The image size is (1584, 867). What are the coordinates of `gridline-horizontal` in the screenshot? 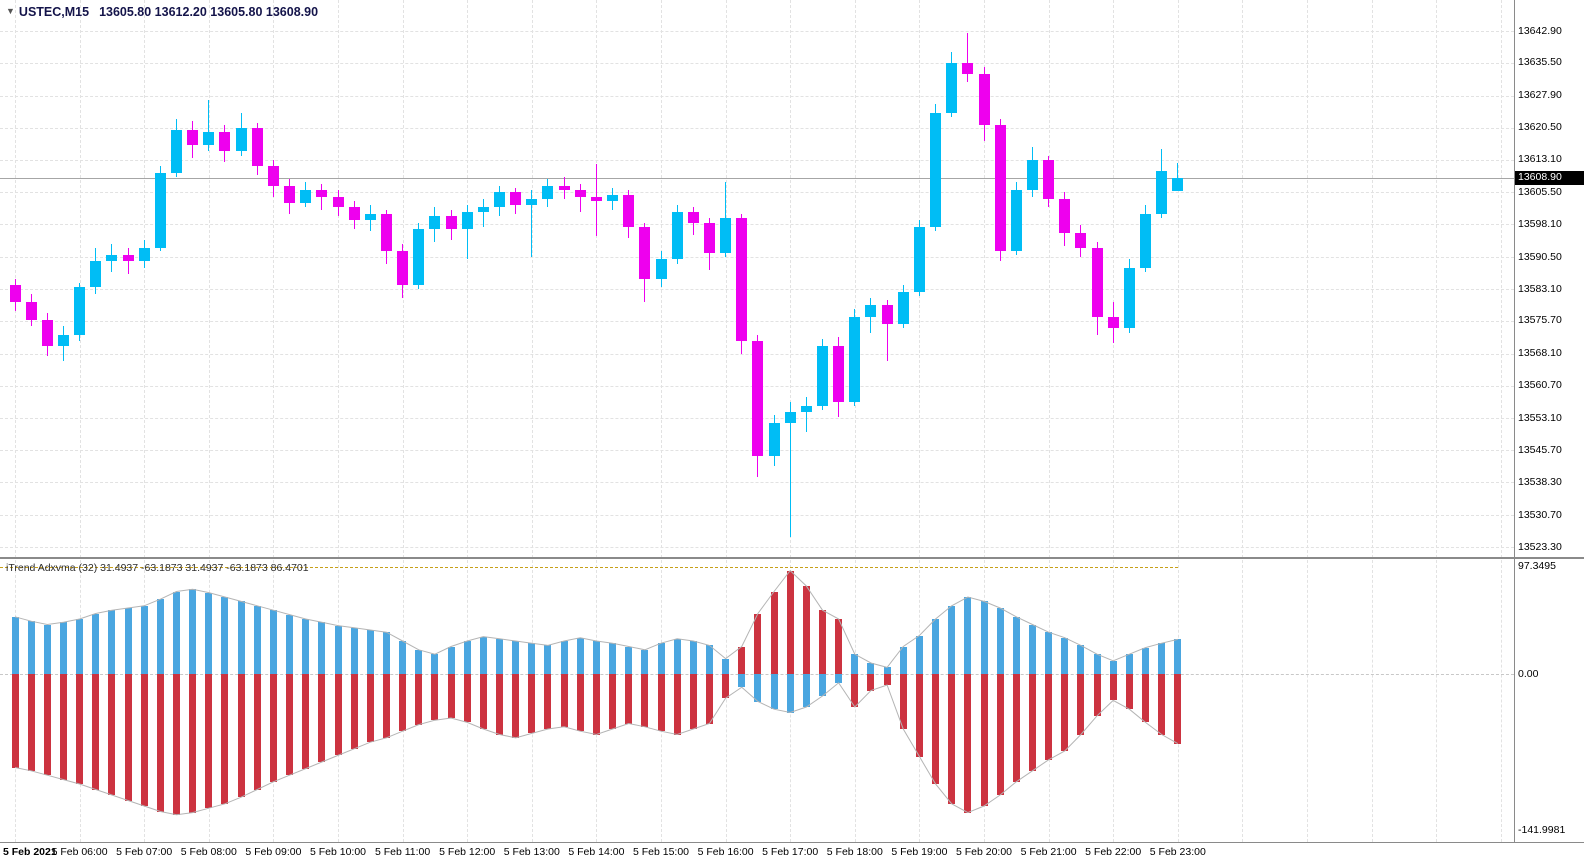 It's located at (757, 31).